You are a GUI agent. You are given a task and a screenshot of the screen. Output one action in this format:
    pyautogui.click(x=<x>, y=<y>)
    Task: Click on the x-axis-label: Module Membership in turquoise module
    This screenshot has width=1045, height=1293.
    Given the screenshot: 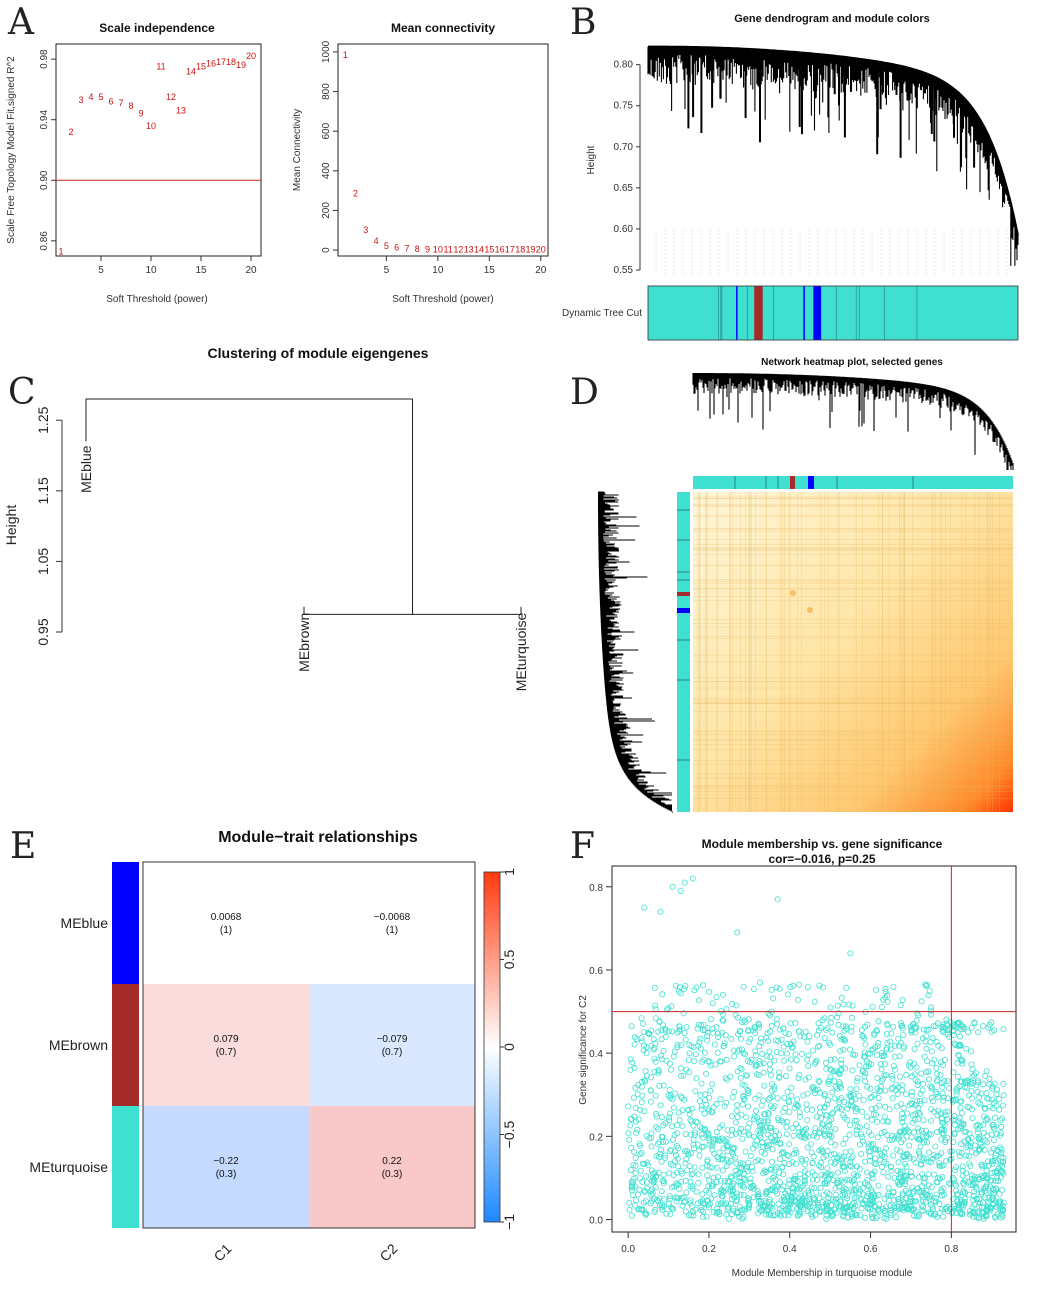 What is the action you would take?
    pyautogui.click(x=822, y=1273)
    